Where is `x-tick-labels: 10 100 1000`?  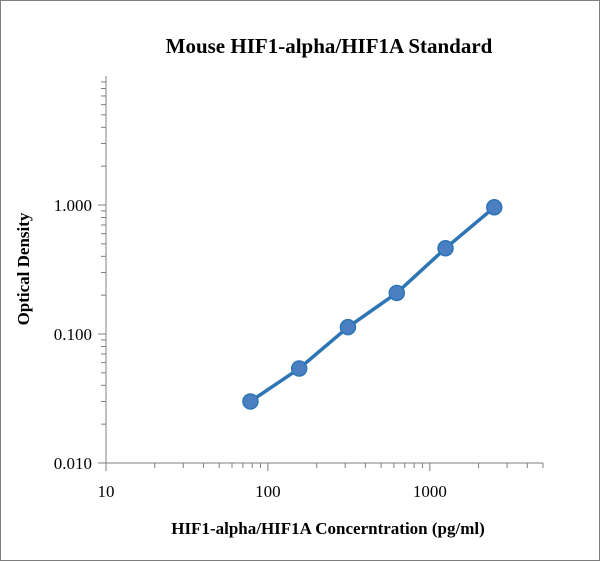 x-tick-labels: 10 100 1000 is located at coordinates (272, 491).